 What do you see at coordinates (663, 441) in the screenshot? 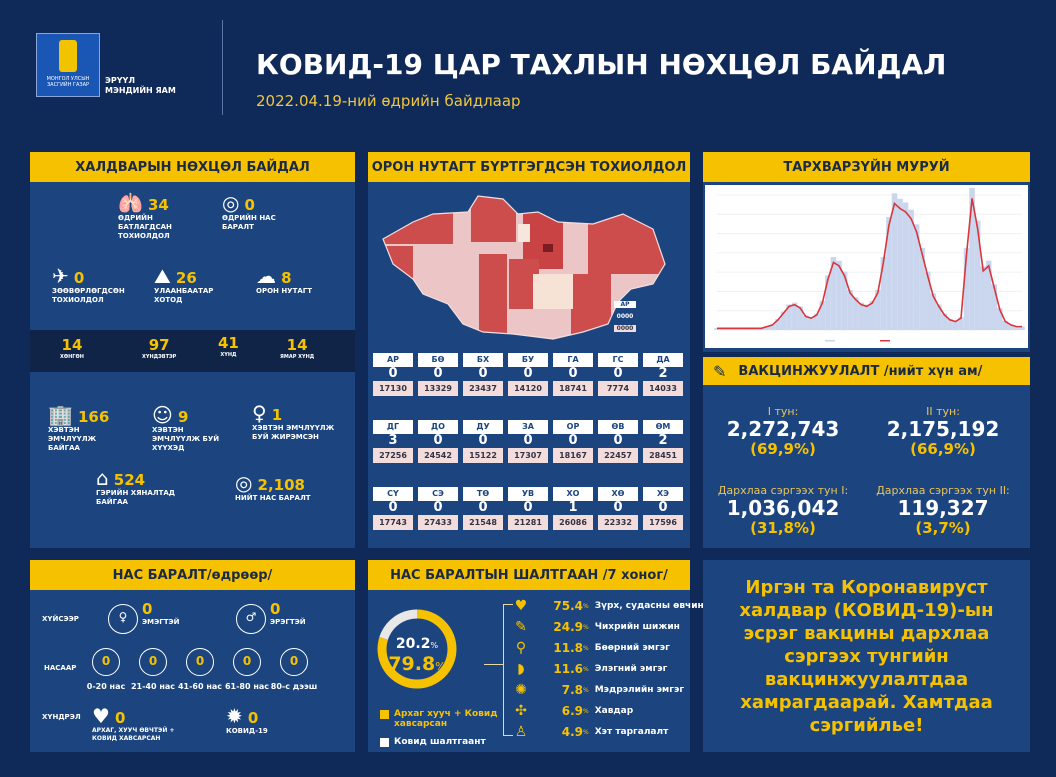
I see `province-cell: ӨМ 2 28451` at bounding box center [663, 441].